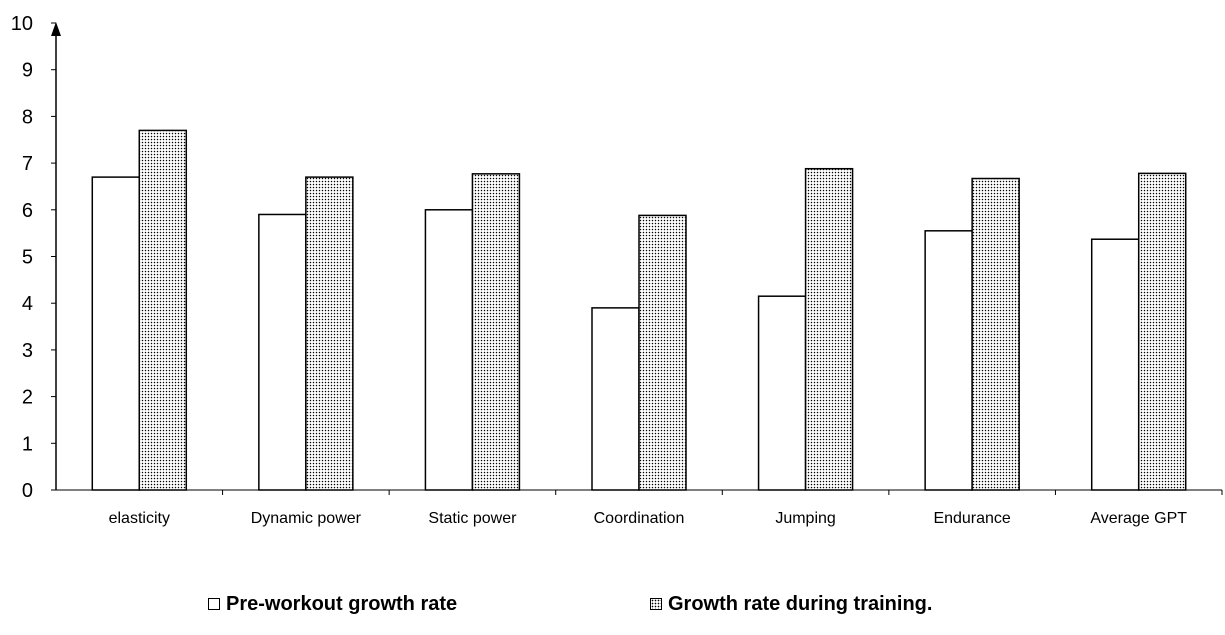 The image size is (1225, 635). I want to click on y-tick-label: 1, so click(27, 444).